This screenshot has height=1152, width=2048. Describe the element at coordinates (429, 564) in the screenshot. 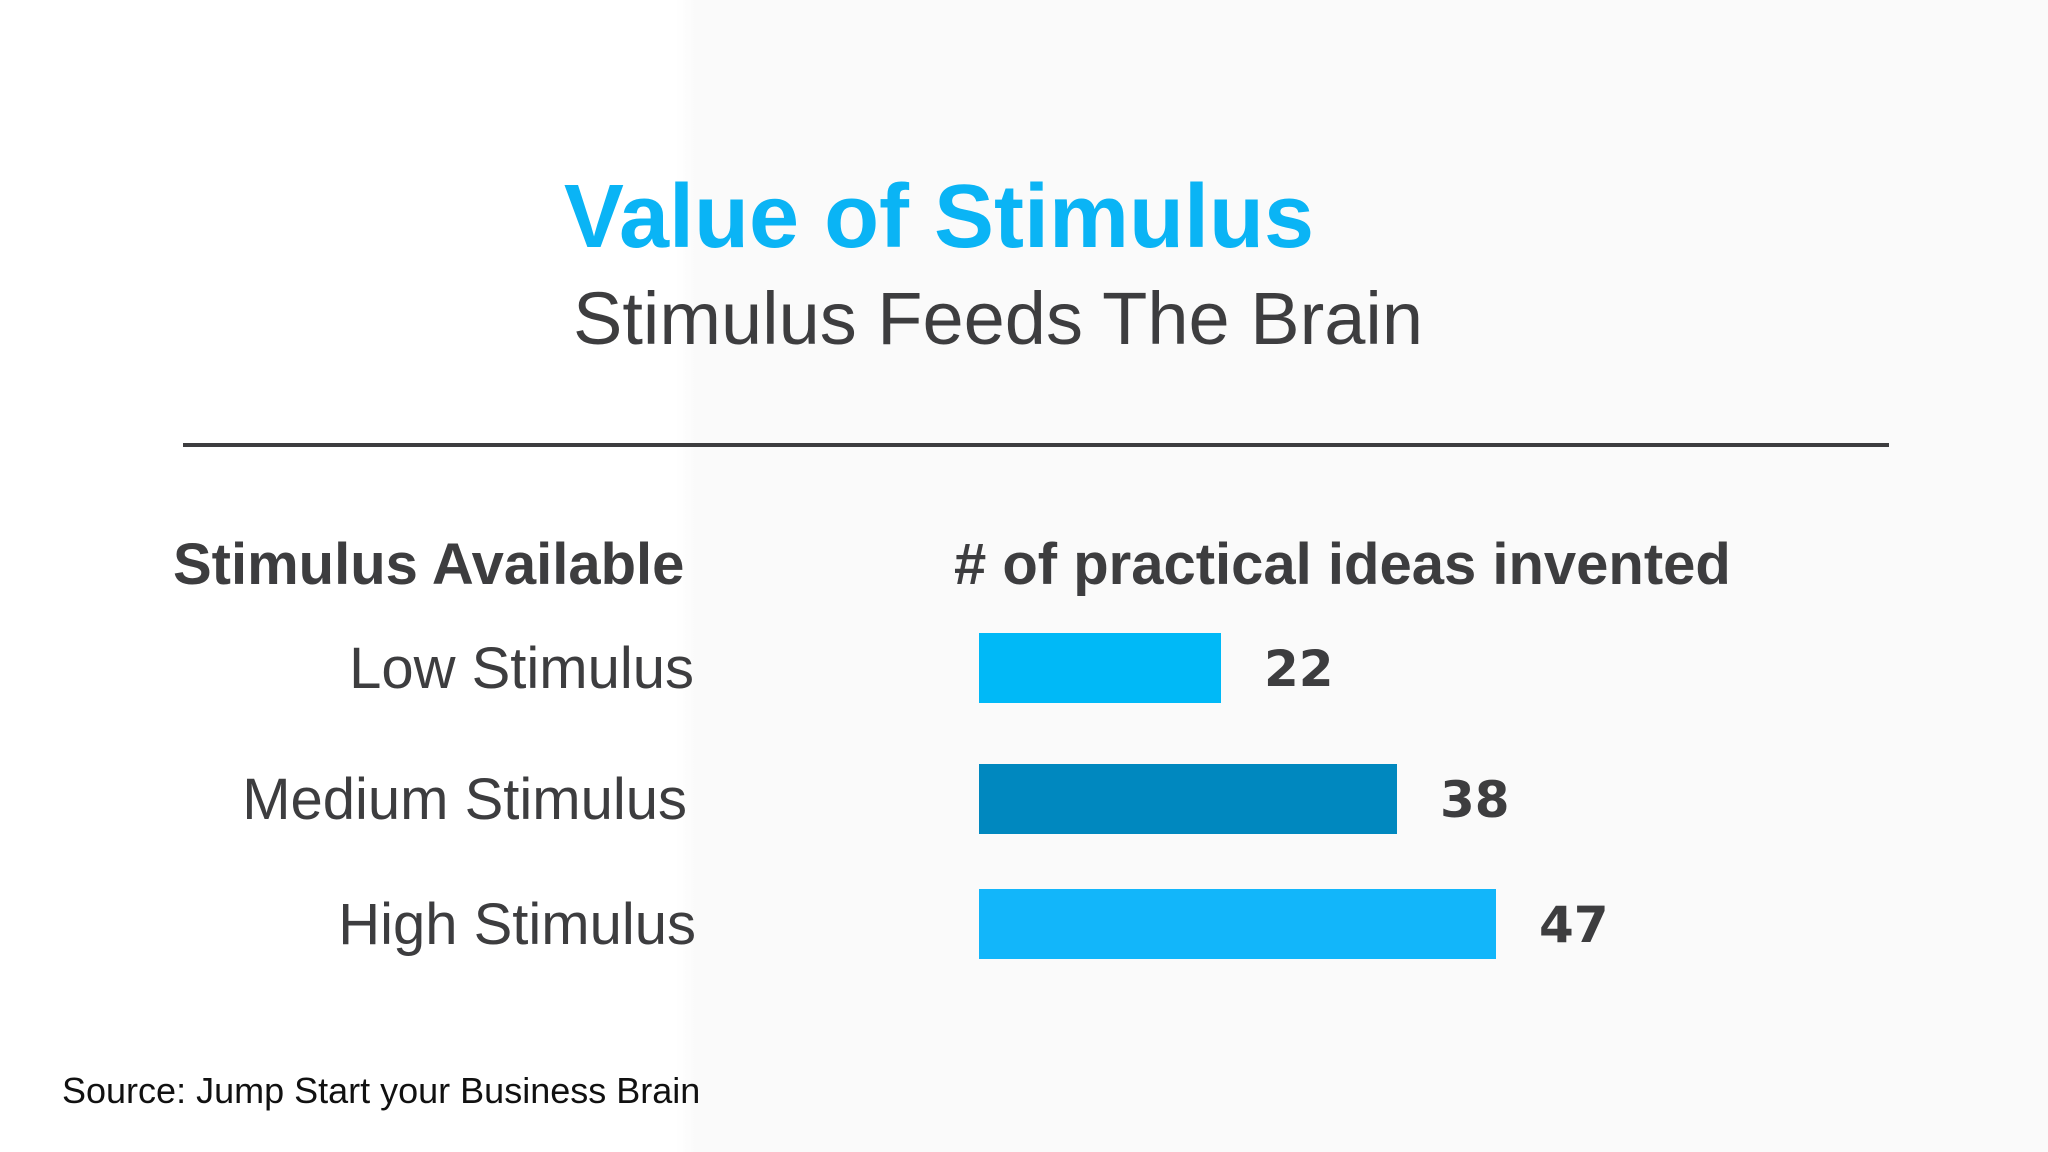

I see `category-column-header: Stimulus Available` at that location.